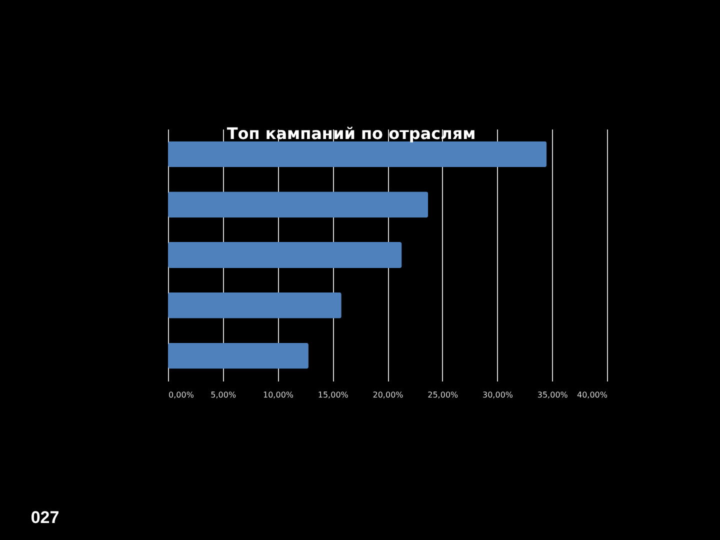 The image size is (720, 540). I want to click on x-tick-label: 30,00%, so click(498, 395).